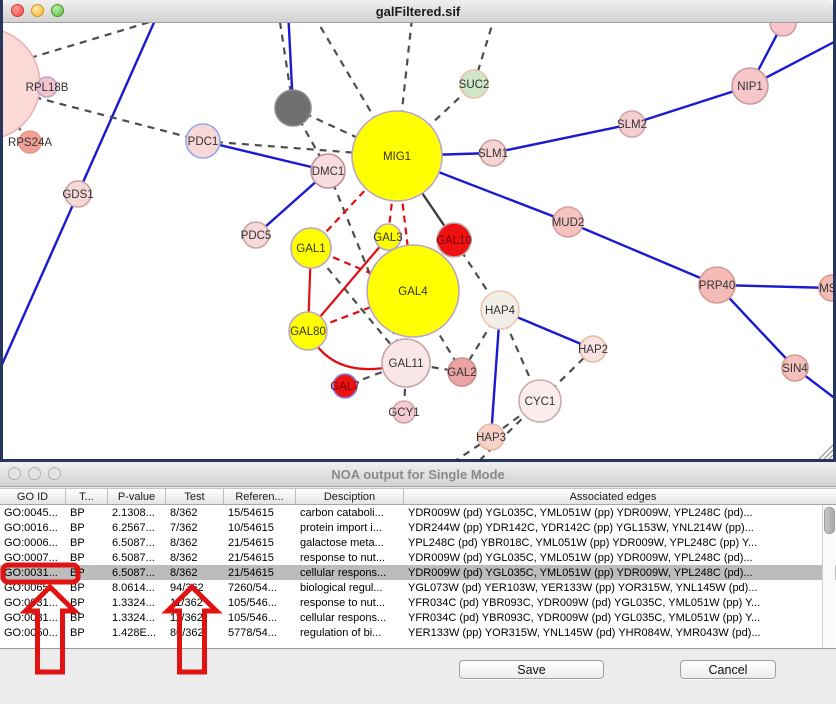 The height and width of the screenshot is (704, 836). I want to click on scrollbar-thumb, so click(829, 520).